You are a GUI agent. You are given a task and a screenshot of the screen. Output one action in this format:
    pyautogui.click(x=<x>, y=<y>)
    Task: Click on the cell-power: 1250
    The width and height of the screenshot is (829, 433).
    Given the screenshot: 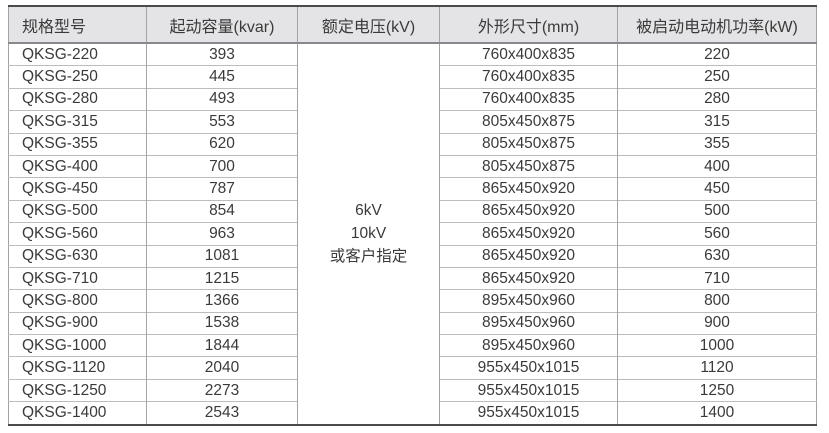 What is the action you would take?
    pyautogui.click(x=717, y=390)
    